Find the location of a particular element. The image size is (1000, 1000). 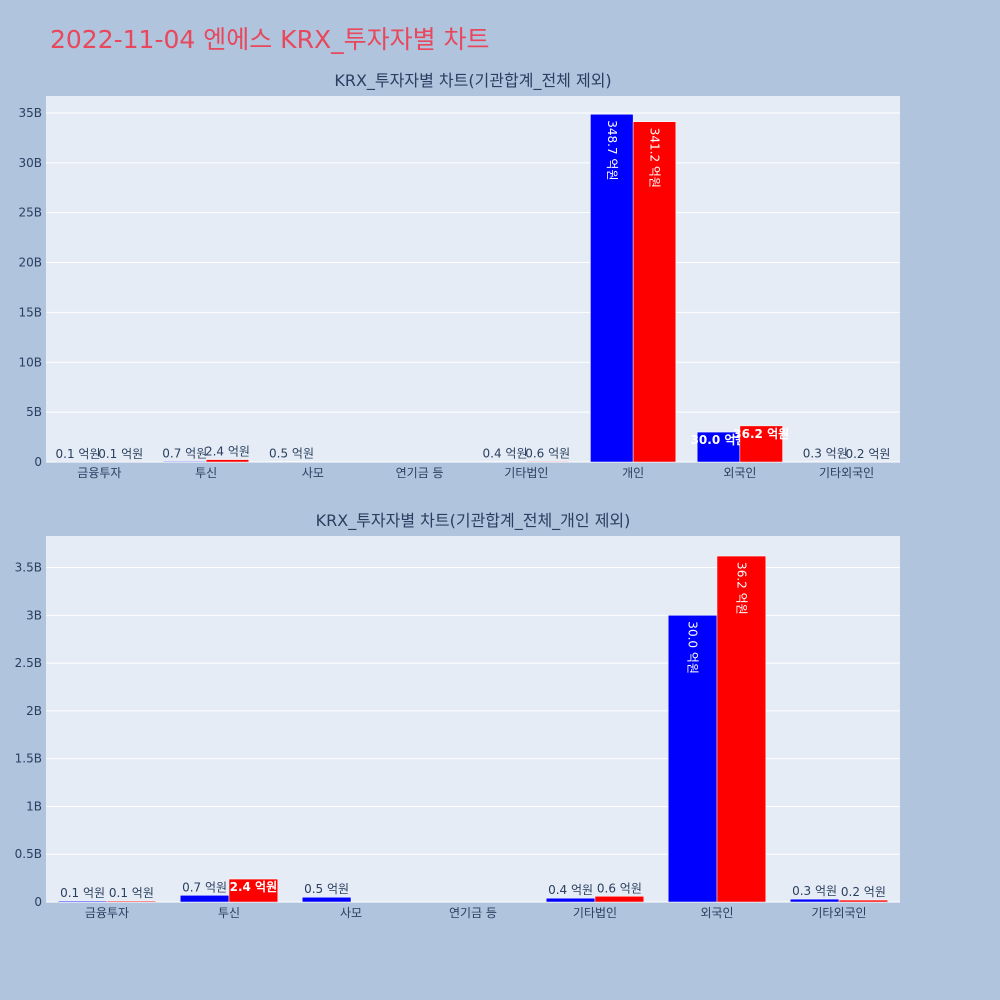

bar-value-label: 348.7 억원 is located at coordinates (612, 150).